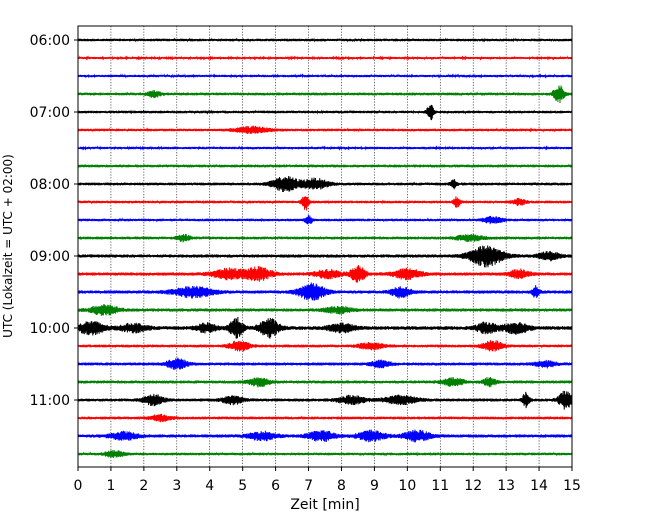 Image resolution: width=650 pixels, height=520 pixels. What do you see at coordinates (209, 486) in the screenshot?
I see `x-tick-label: 4` at bounding box center [209, 486].